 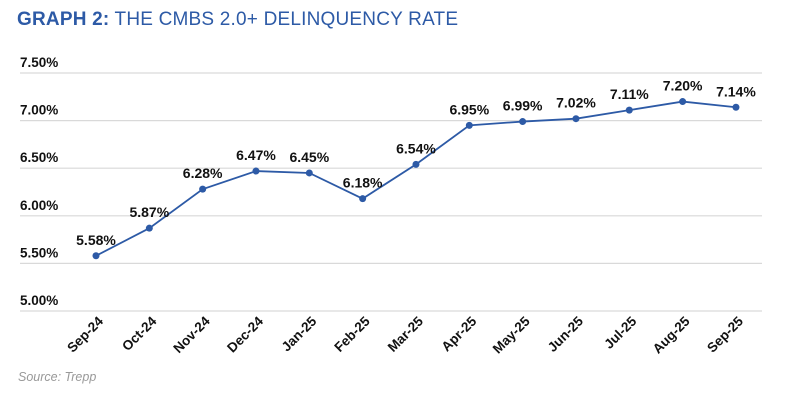 What do you see at coordinates (63, 19) in the screenshot?
I see `title-prefix: GRAPH 2:` at bounding box center [63, 19].